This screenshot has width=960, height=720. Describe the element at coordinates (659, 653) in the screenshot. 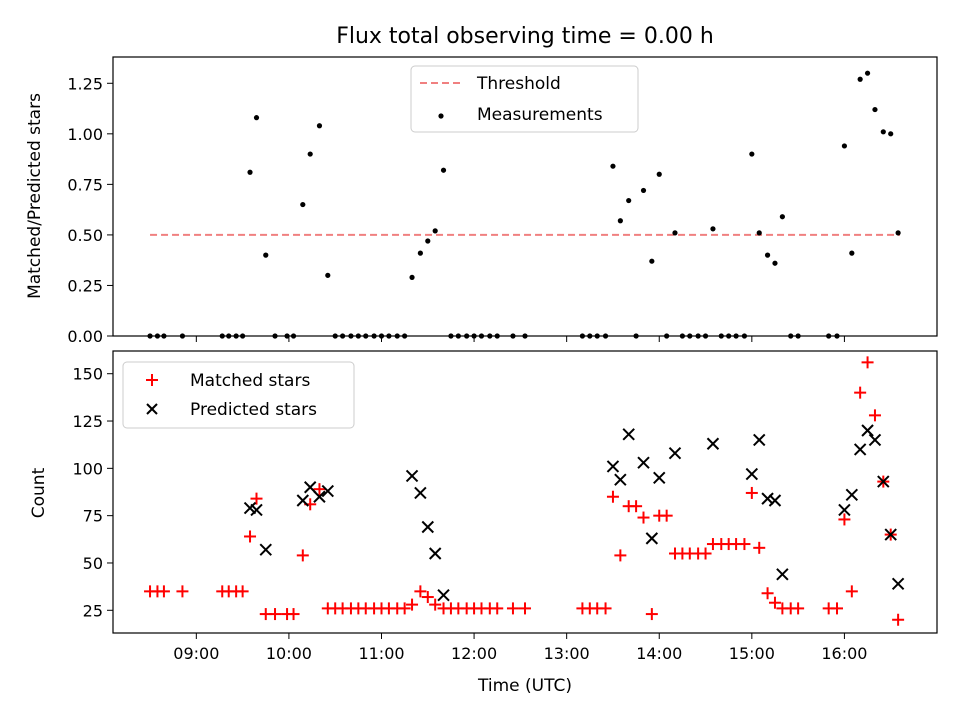

I see `x-tick-label: 14:00` at that location.